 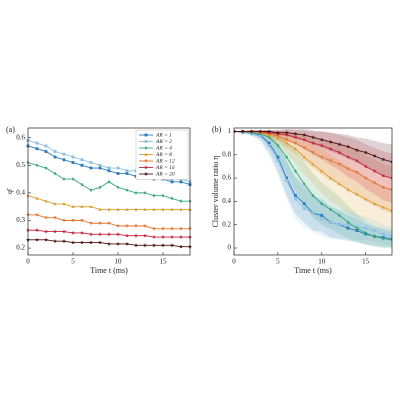 I want to click on legend-marker, so click(x=146, y=141).